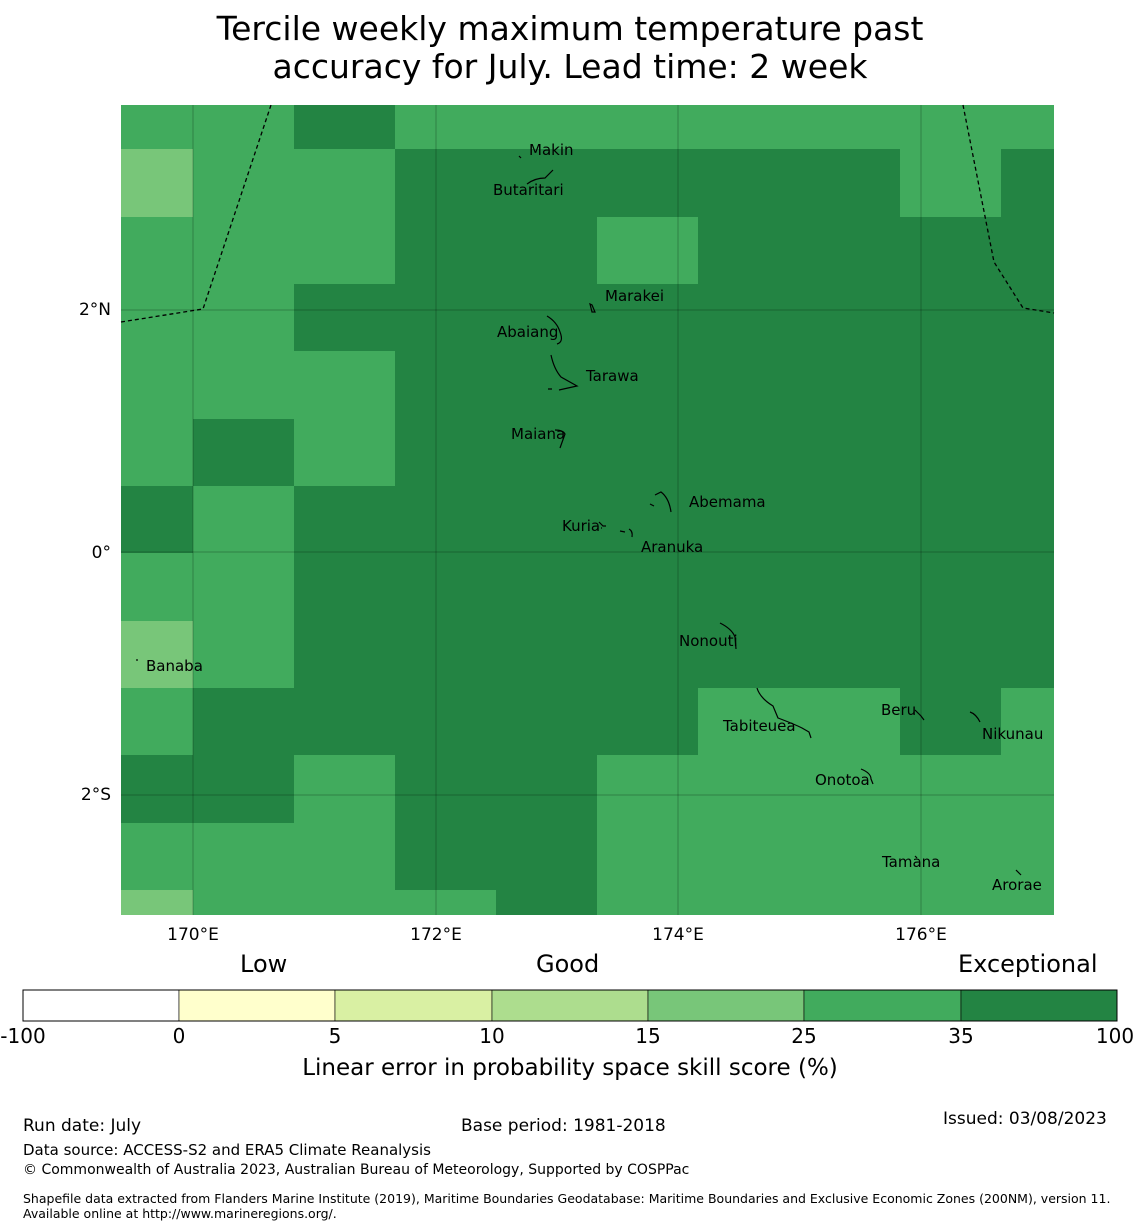 The height and width of the screenshot is (1230, 1140). I want to click on colorbar-tick-5: 5, so click(335, 1036).